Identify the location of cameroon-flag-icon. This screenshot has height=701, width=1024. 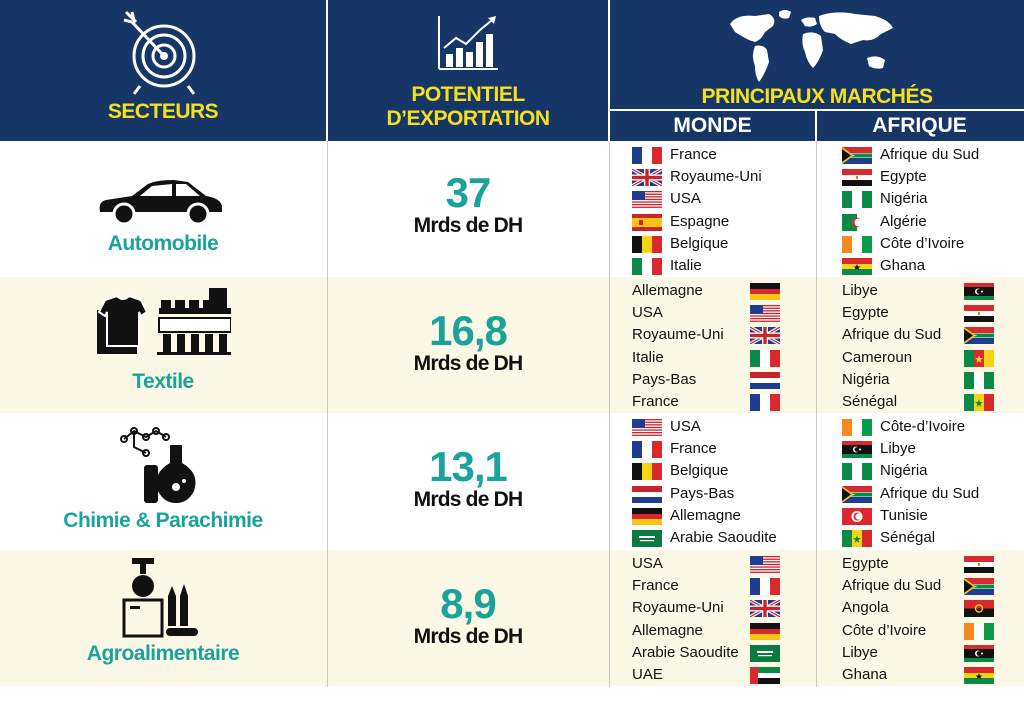
(979, 358).